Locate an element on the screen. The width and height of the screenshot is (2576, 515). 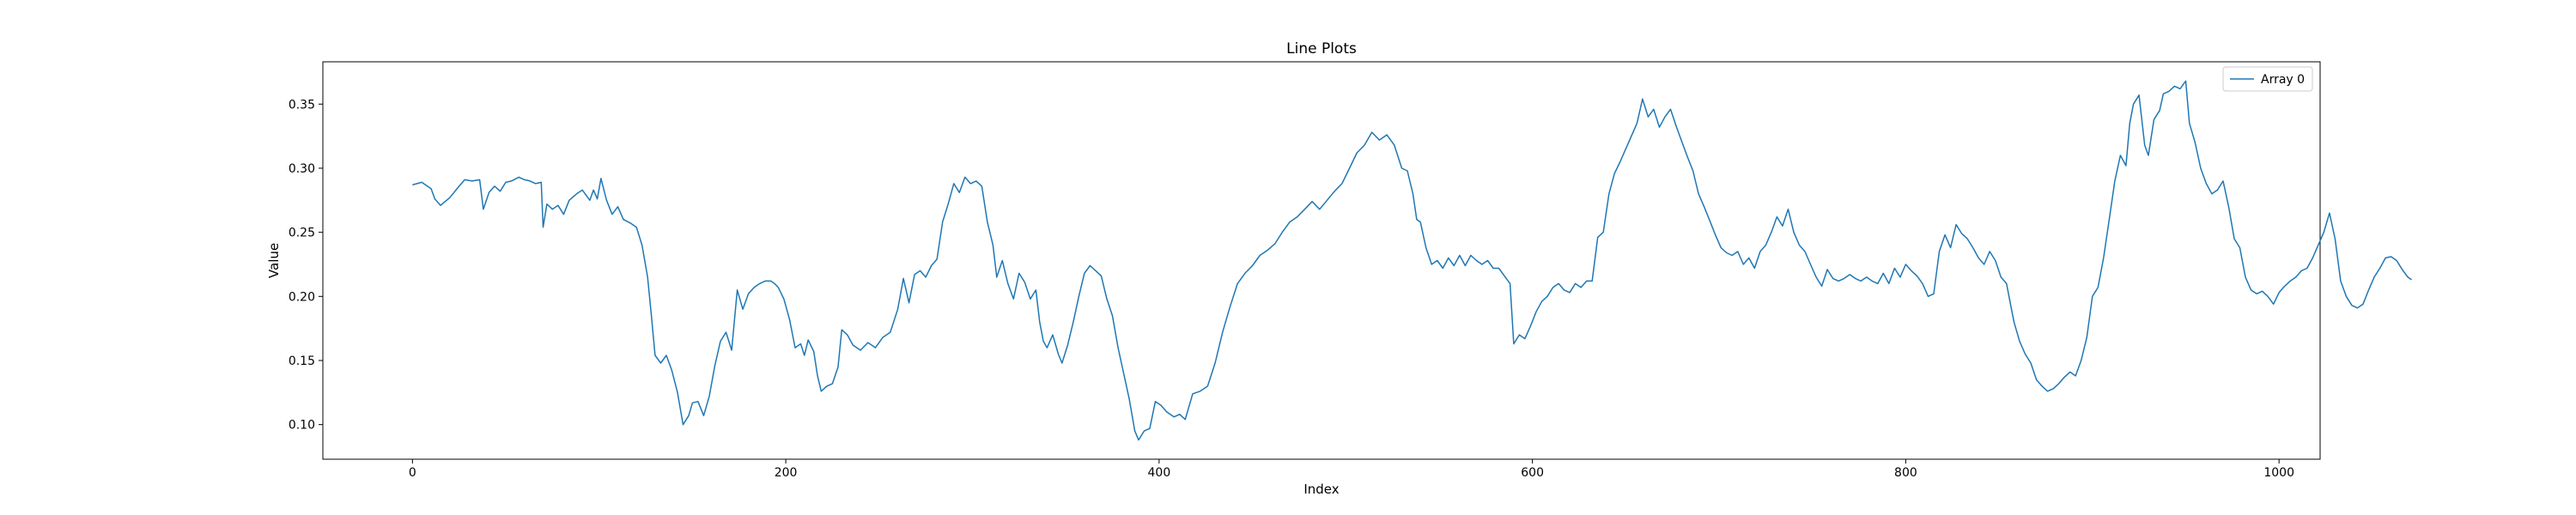
y-tick-label: 0.30 is located at coordinates (302, 169).